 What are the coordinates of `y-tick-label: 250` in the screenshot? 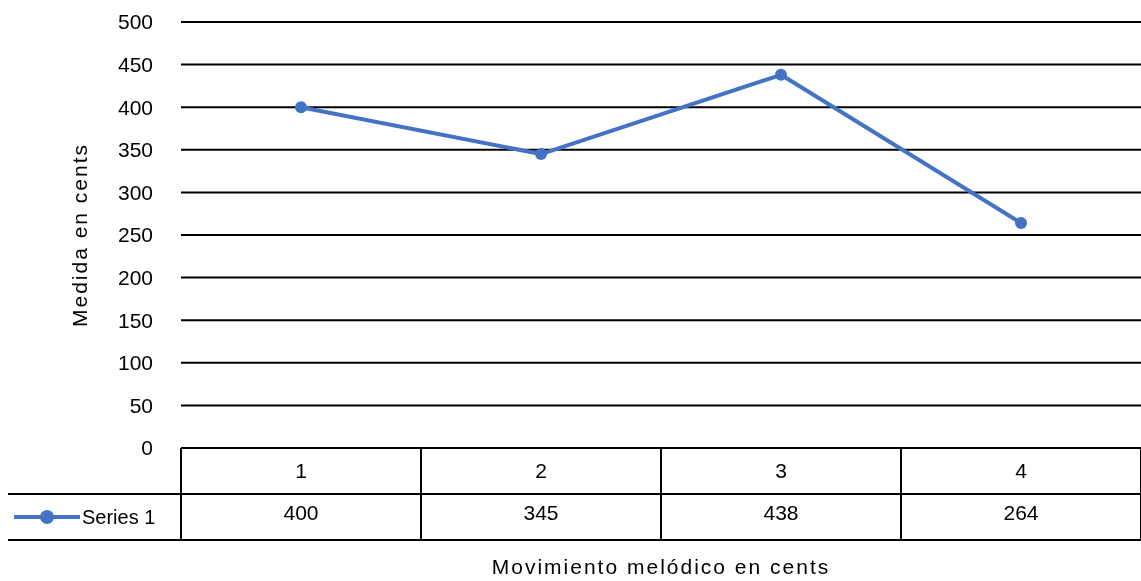 It's located at (135, 235).